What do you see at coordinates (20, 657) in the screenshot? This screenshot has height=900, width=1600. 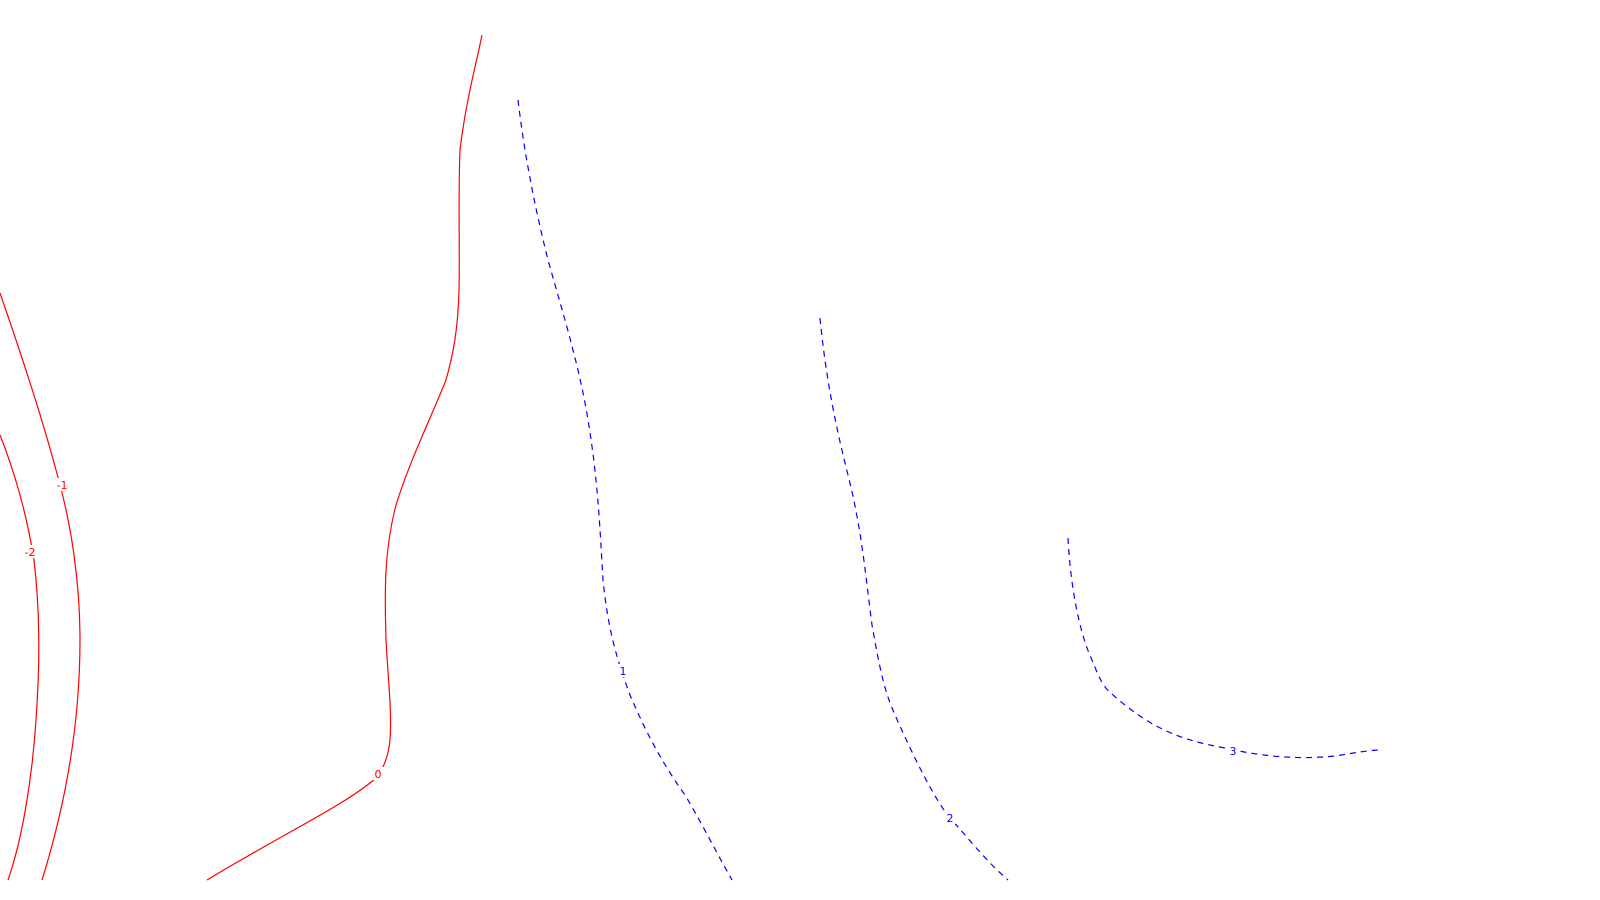 I see `contour-line-neg2` at bounding box center [20, 657].